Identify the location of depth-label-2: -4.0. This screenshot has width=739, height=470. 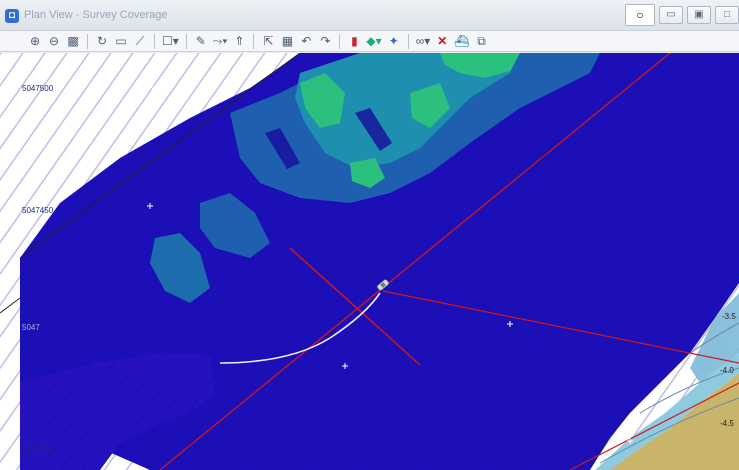
(727, 370).